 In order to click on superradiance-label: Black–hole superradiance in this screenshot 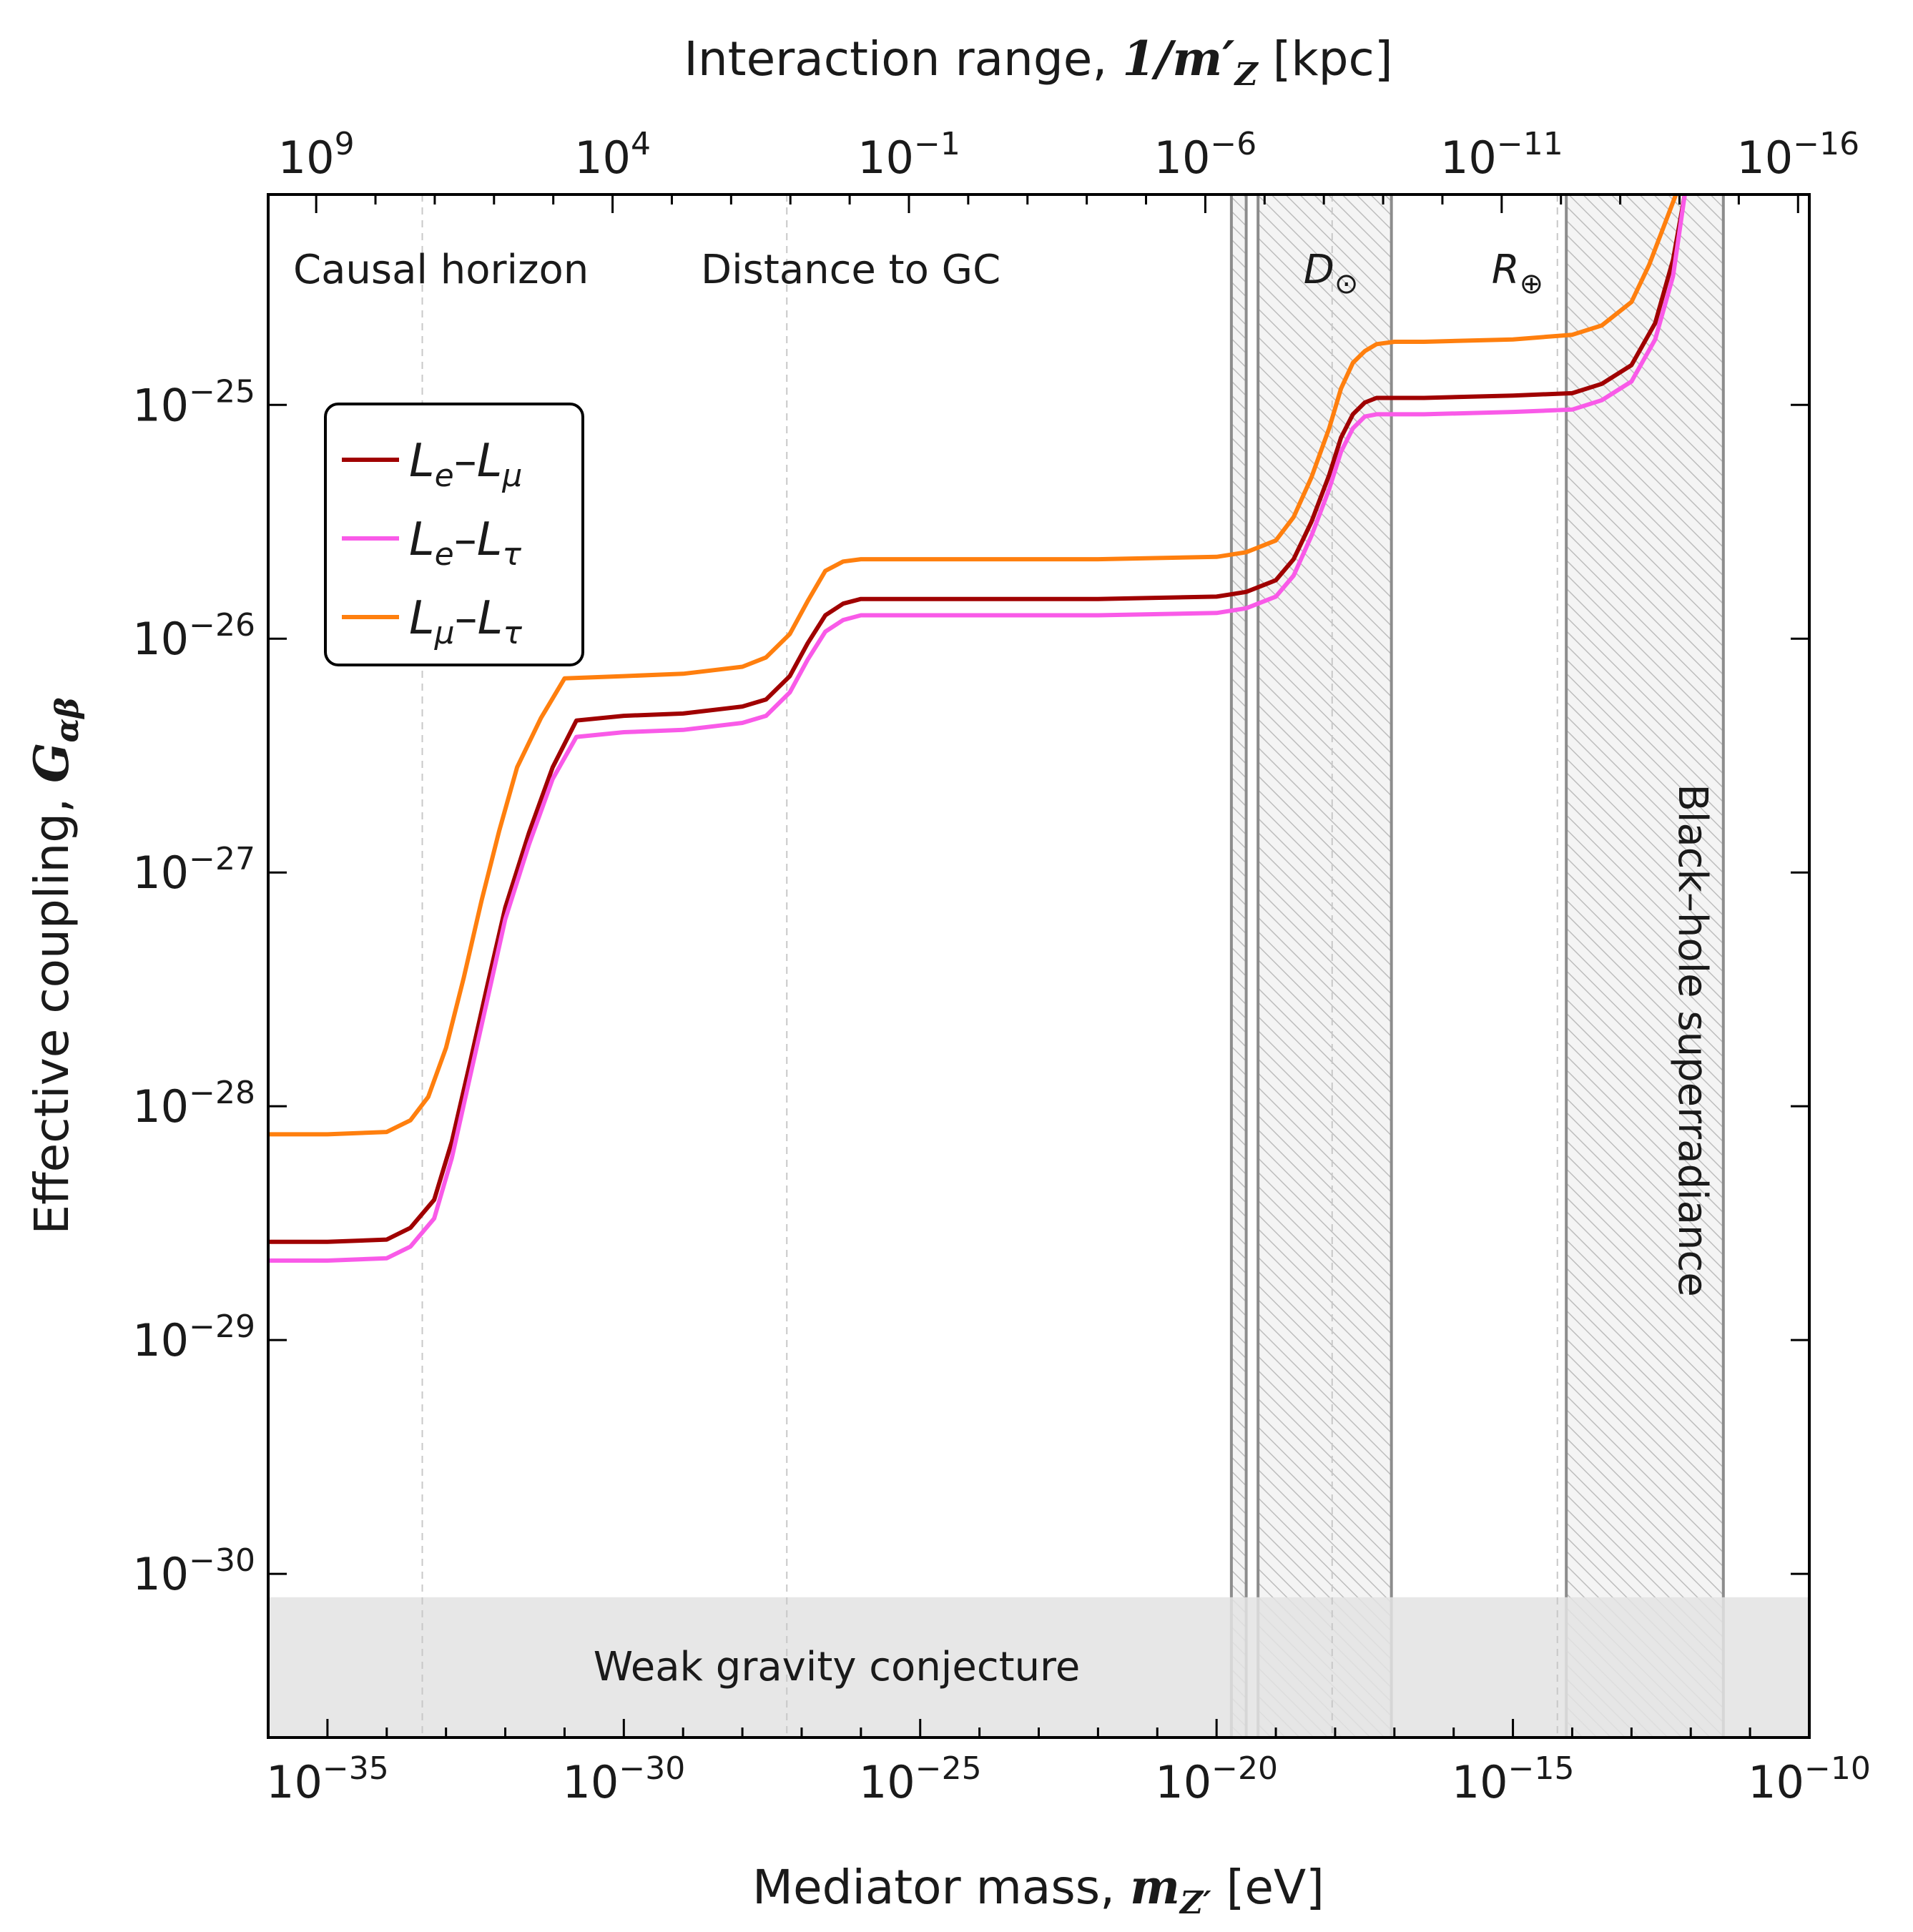, I will do `click(1693, 1040)`.